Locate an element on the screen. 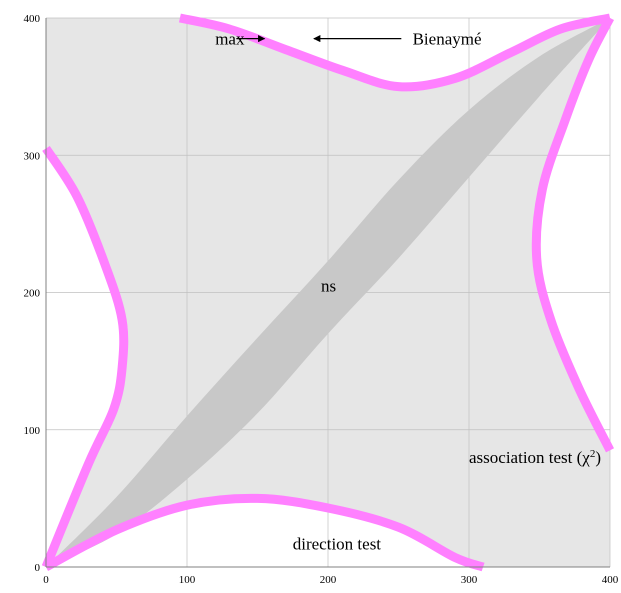  x-tick-label: 100 is located at coordinates (187, 580).